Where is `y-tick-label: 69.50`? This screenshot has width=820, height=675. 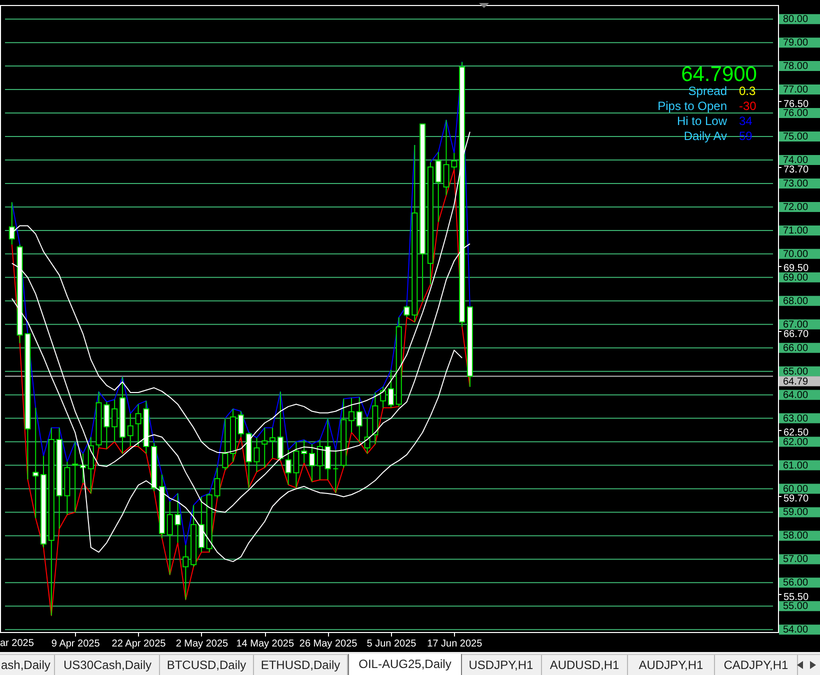 y-tick-label: 69.50 is located at coordinates (796, 268).